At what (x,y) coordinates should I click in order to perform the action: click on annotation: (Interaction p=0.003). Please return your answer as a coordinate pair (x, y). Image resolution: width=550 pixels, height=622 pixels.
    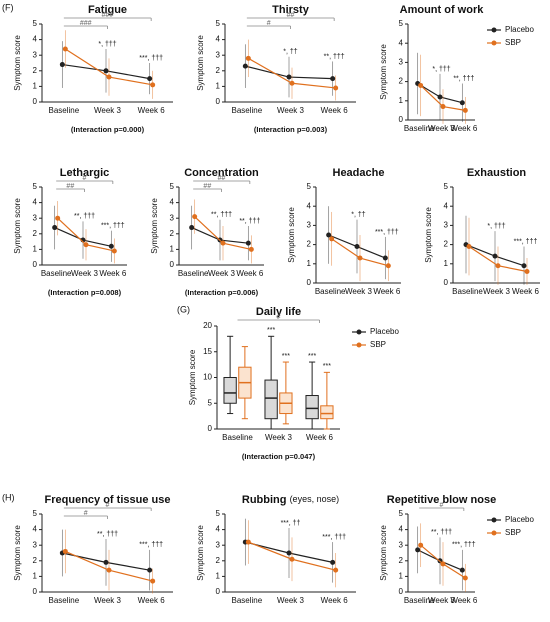
    Looking at the image, I should click on (291, 129).